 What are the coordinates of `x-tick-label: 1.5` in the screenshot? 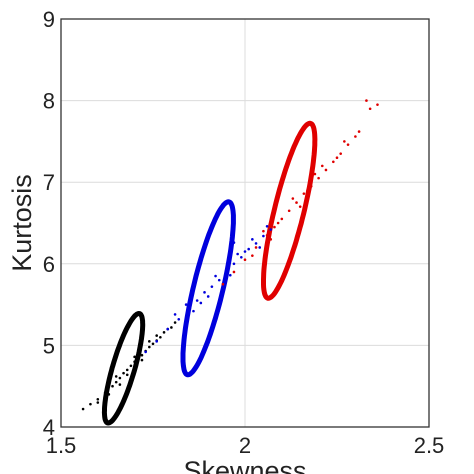 It's located at (61, 445).